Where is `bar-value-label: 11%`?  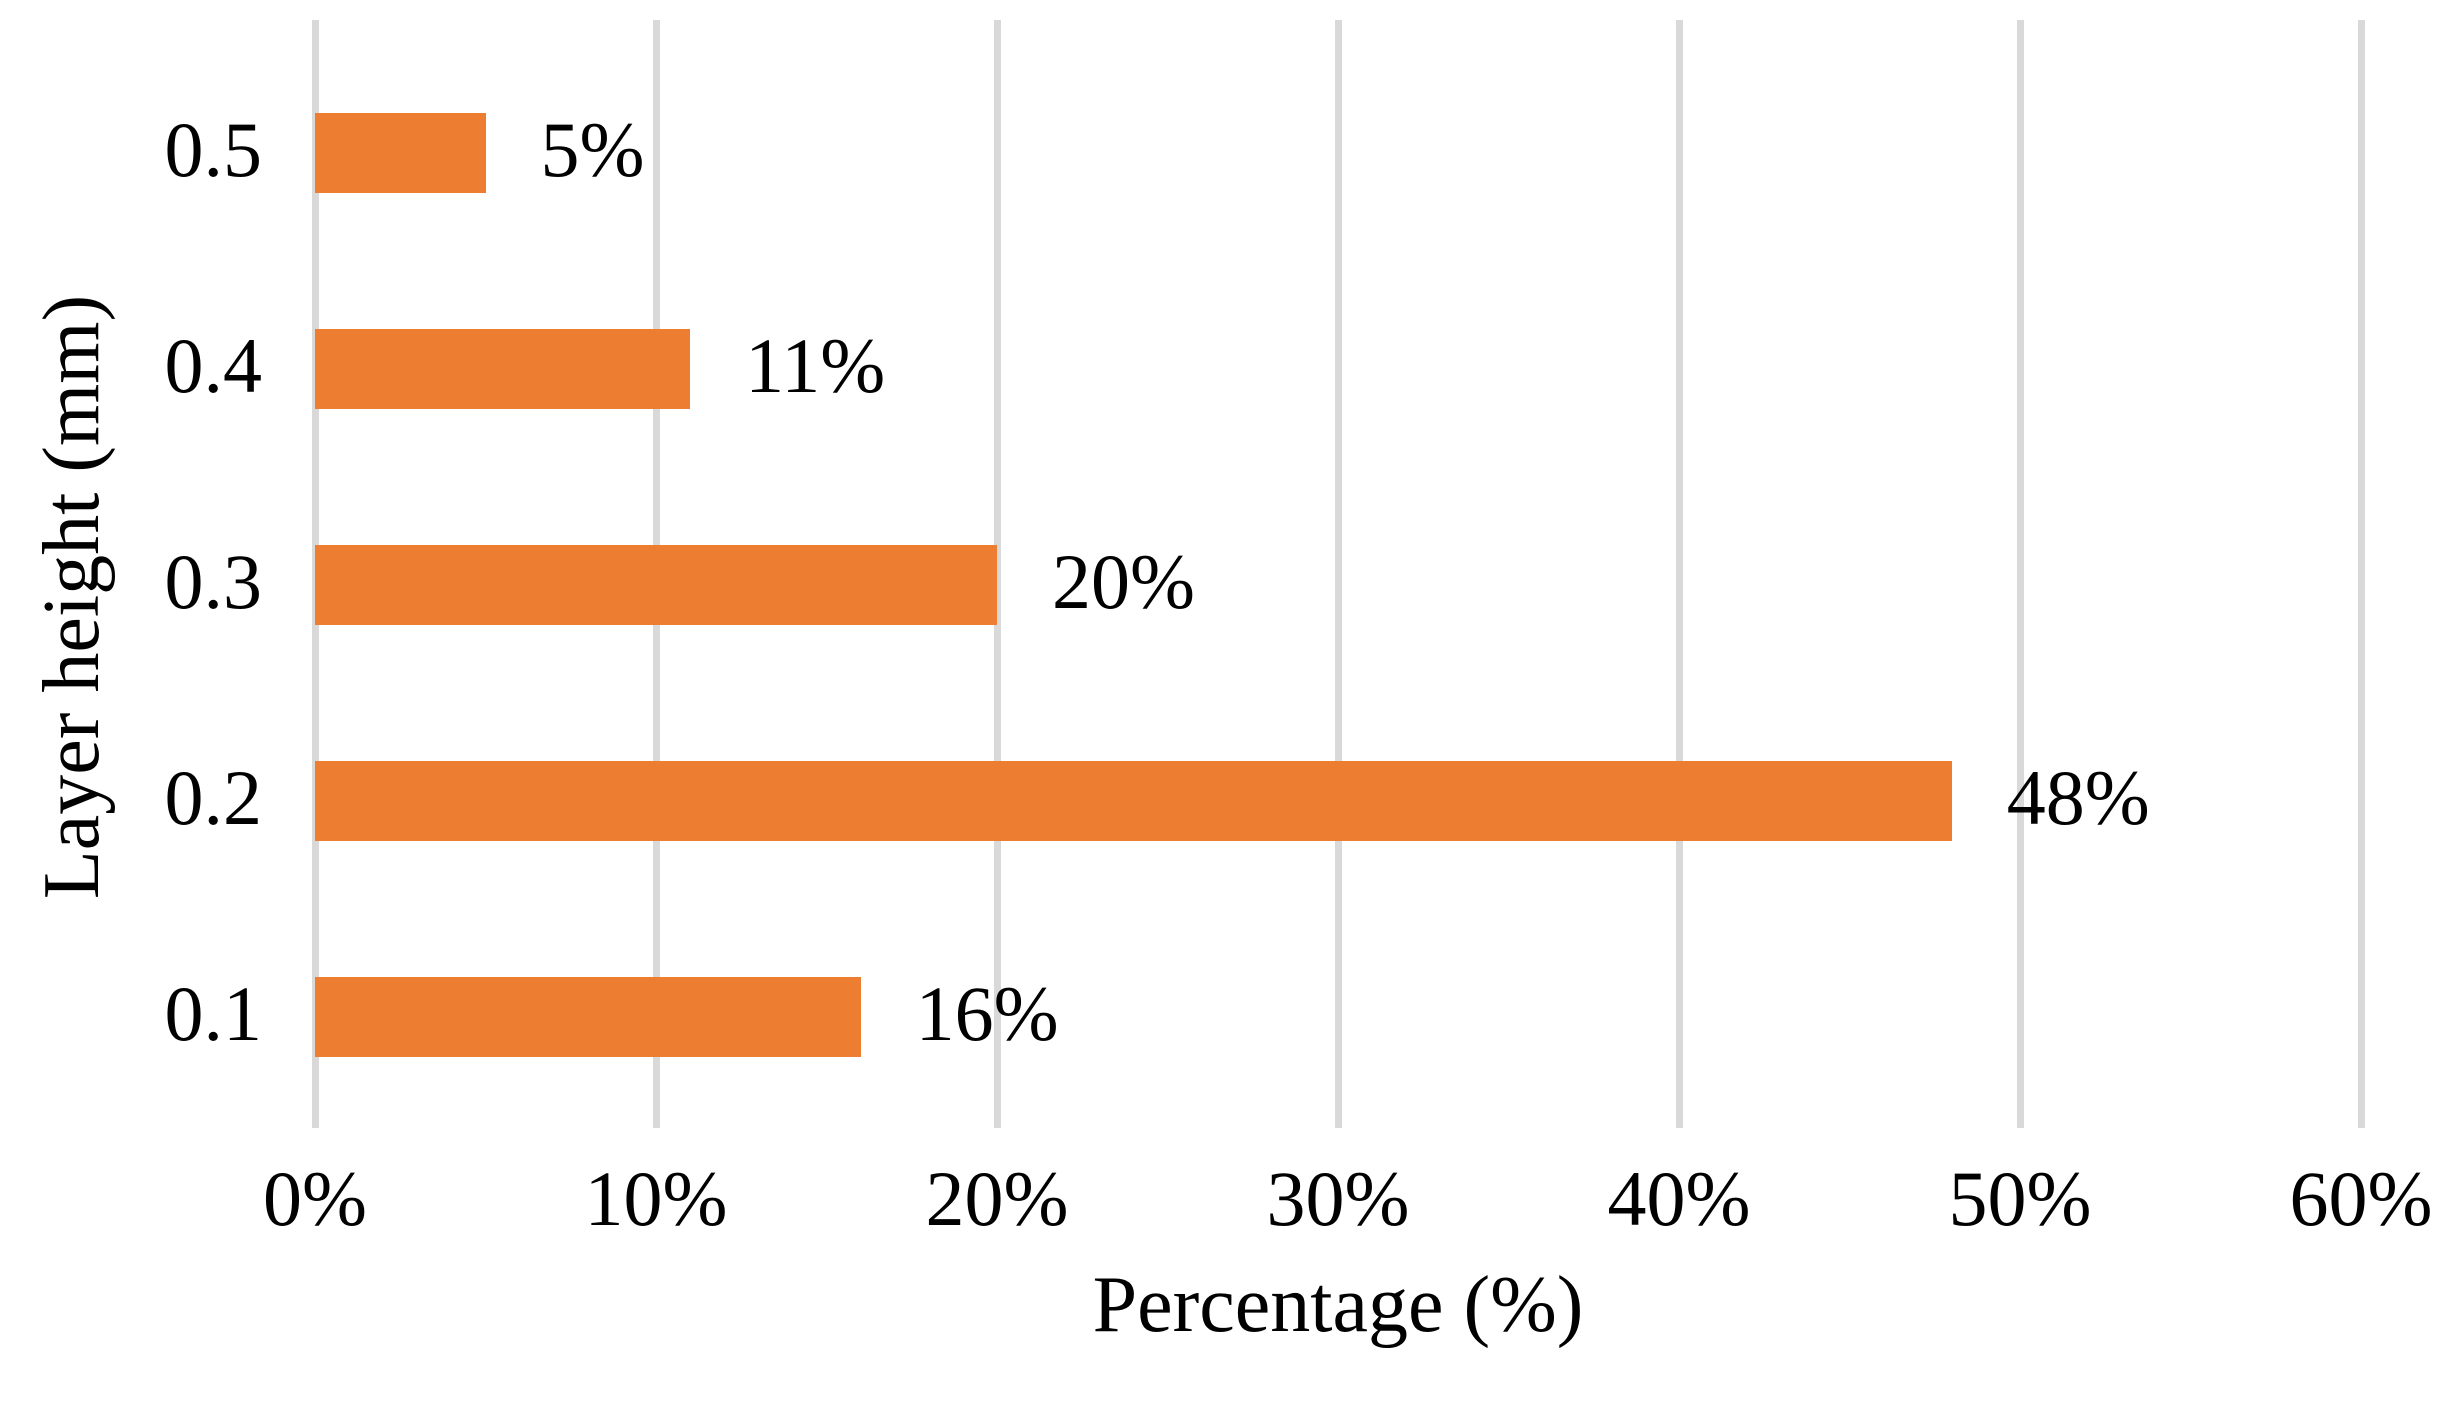
bar-value-label: 11% is located at coordinates (815, 365).